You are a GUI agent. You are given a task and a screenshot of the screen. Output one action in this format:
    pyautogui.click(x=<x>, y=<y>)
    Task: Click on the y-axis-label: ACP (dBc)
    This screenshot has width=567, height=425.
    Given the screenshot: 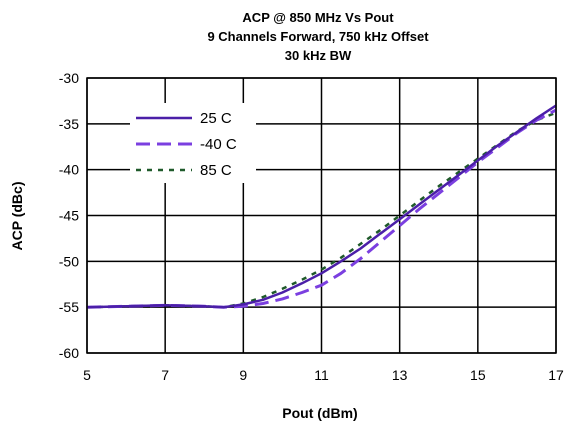 What is the action you would take?
    pyautogui.click(x=17, y=216)
    